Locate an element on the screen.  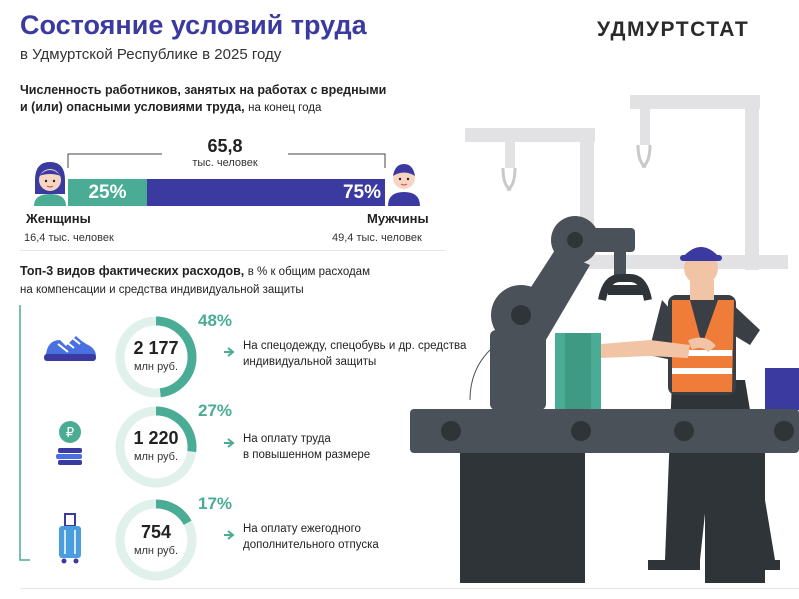
expenses-heading-note1: в % к общим расходам is located at coordinates (308, 272).